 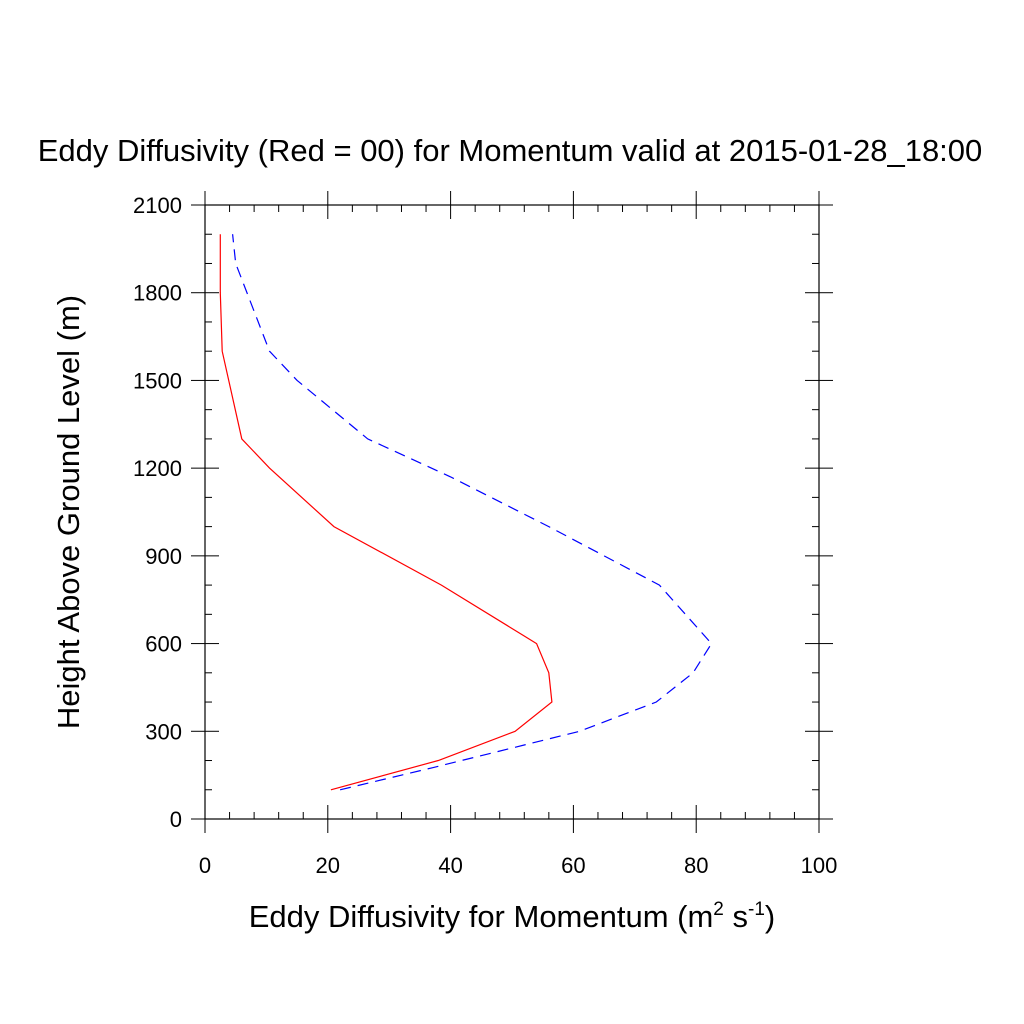 I want to click on y-tick-label: 300, so click(x=163, y=731).